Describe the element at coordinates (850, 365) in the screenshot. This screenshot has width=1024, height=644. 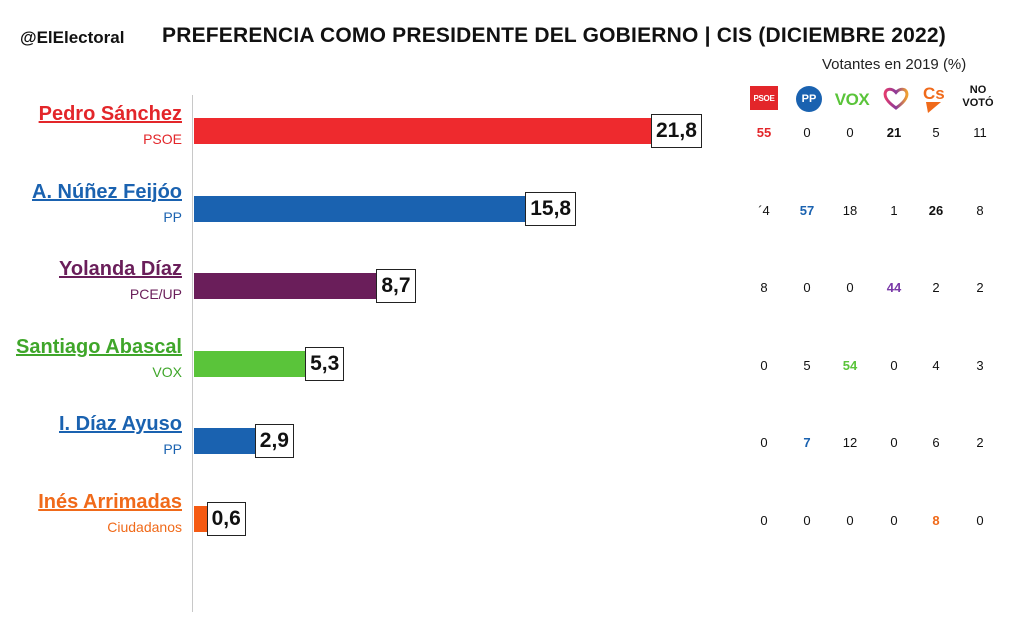
I see `table-cell: 54` at that location.